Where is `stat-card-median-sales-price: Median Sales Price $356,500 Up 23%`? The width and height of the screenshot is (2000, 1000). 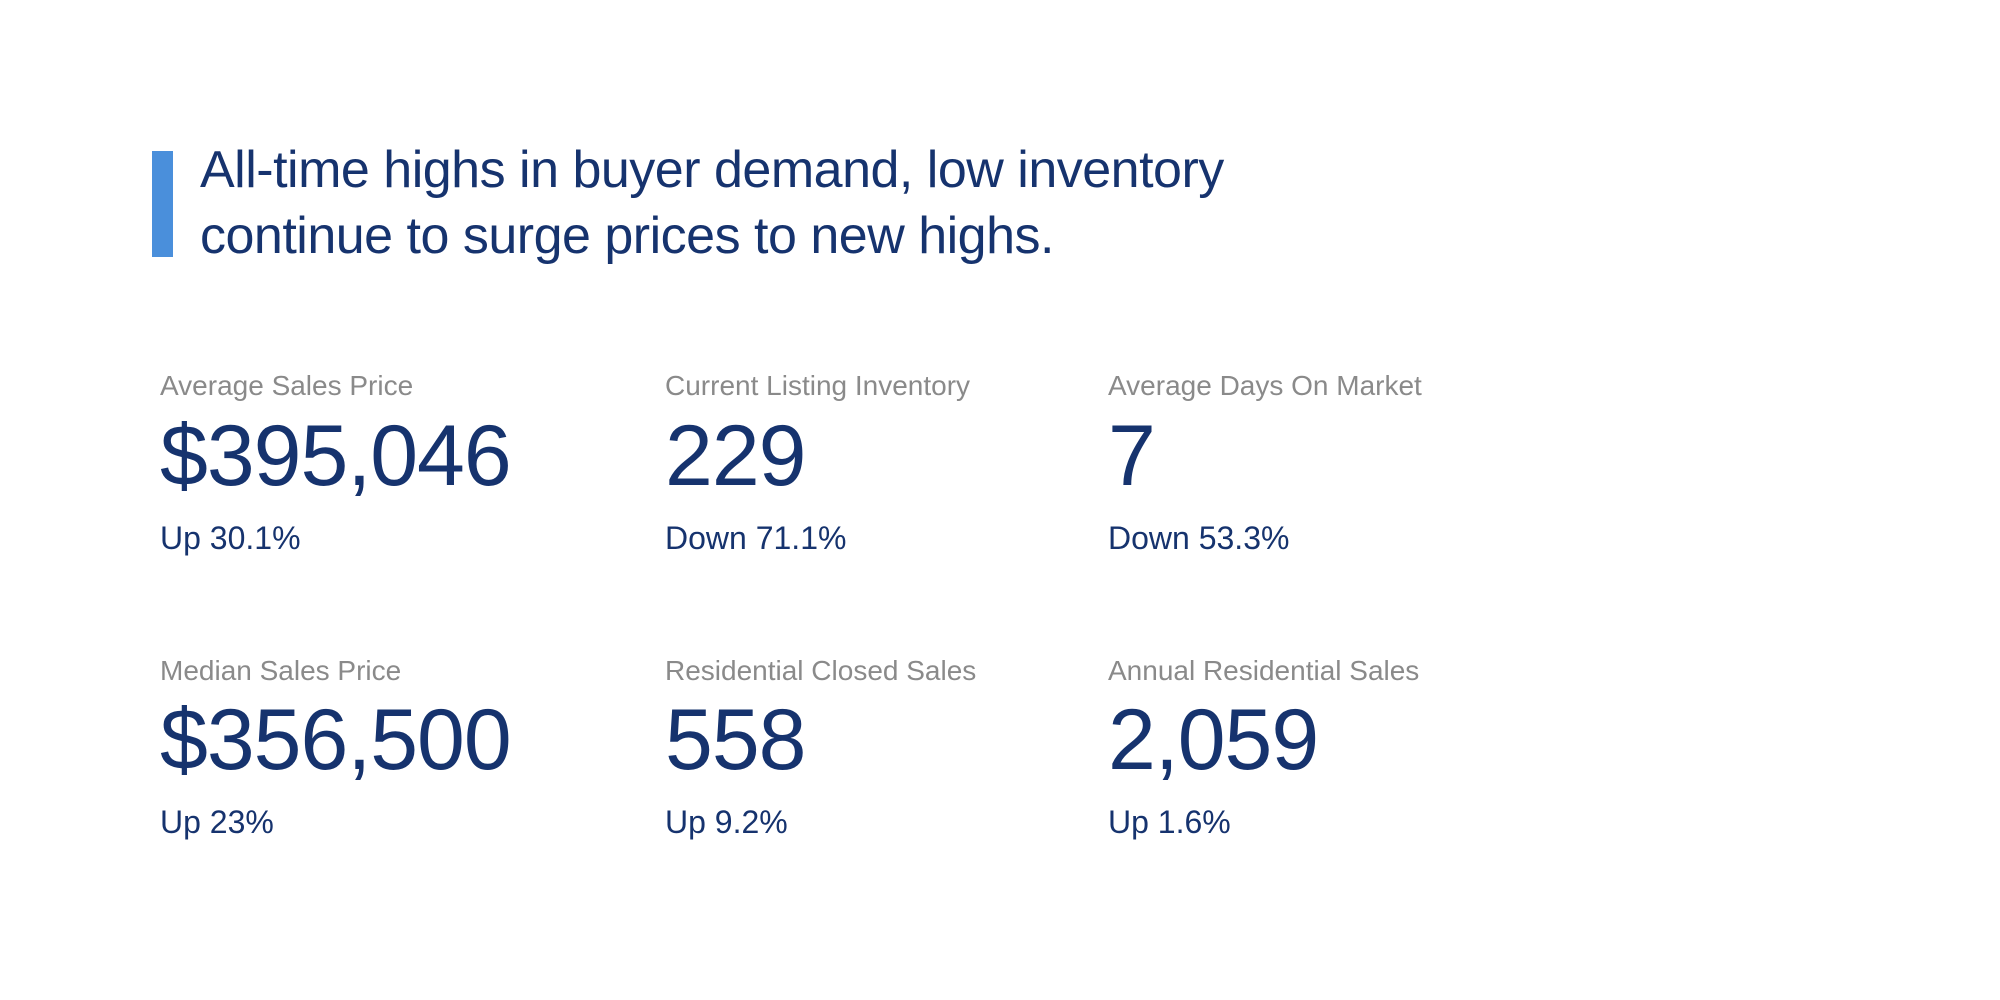 stat-card-median-sales-price: Median Sales Price $356,500 Up 23% is located at coordinates (412, 748).